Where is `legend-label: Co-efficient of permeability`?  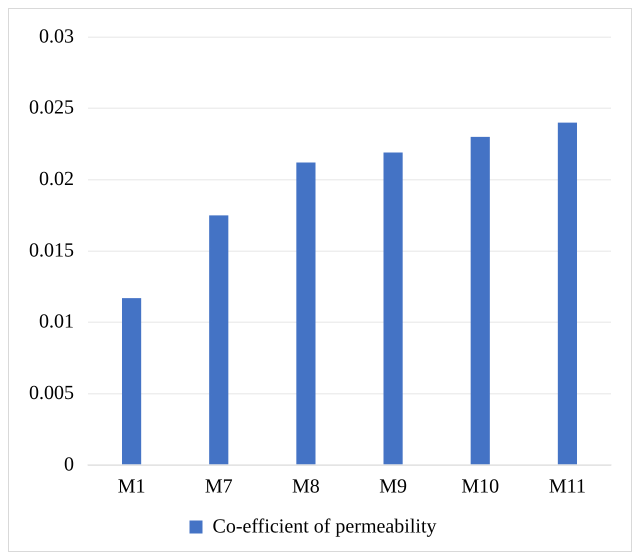 legend-label: Co-efficient of permeability is located at coordinates (324, 526).